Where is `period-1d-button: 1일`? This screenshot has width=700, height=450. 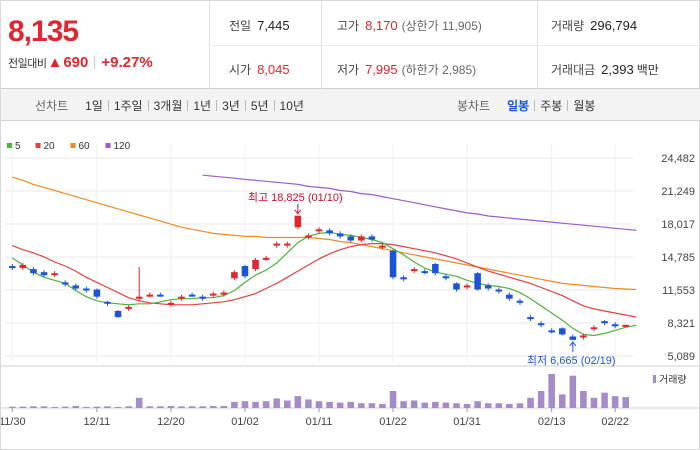 period-1d-button: 1일 is located at coordinates (94, 105).